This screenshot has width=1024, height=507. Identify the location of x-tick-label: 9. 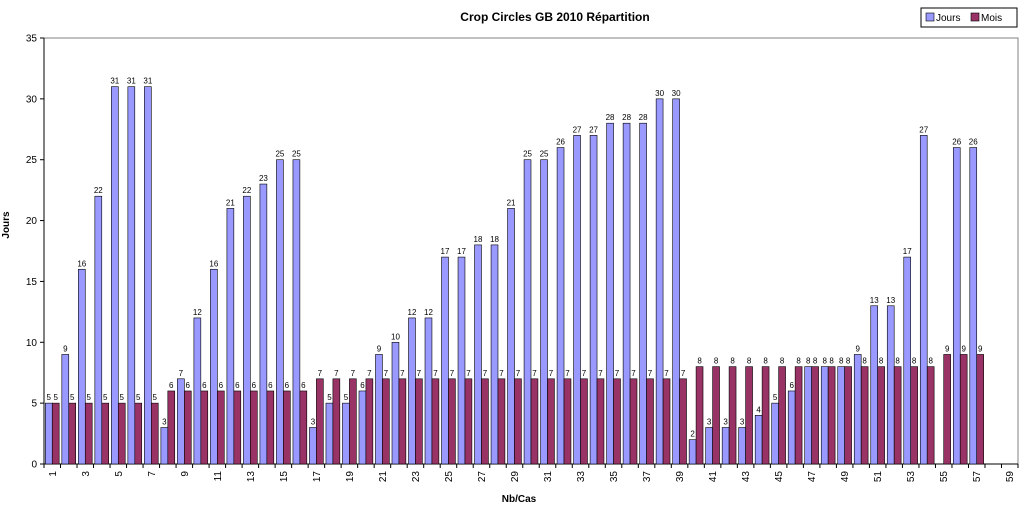
(185, 474).